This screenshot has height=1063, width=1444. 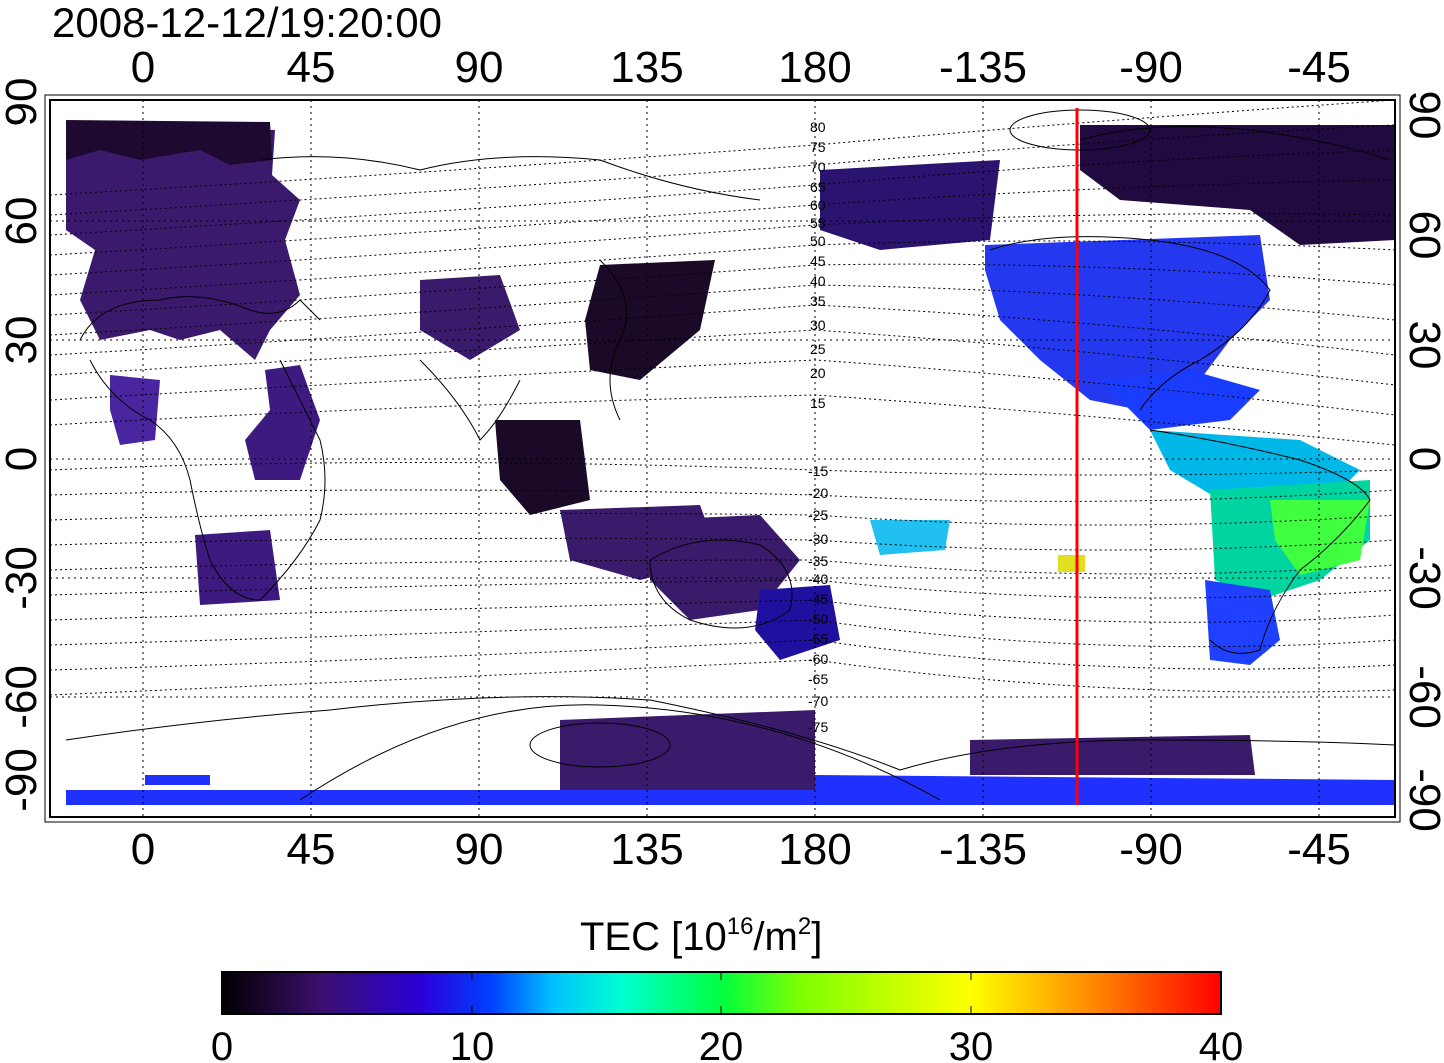 What do you see at coordinates (818, 639) in the screenshot?
I see `mlat-label: -55` at bounding box center [818, 639].